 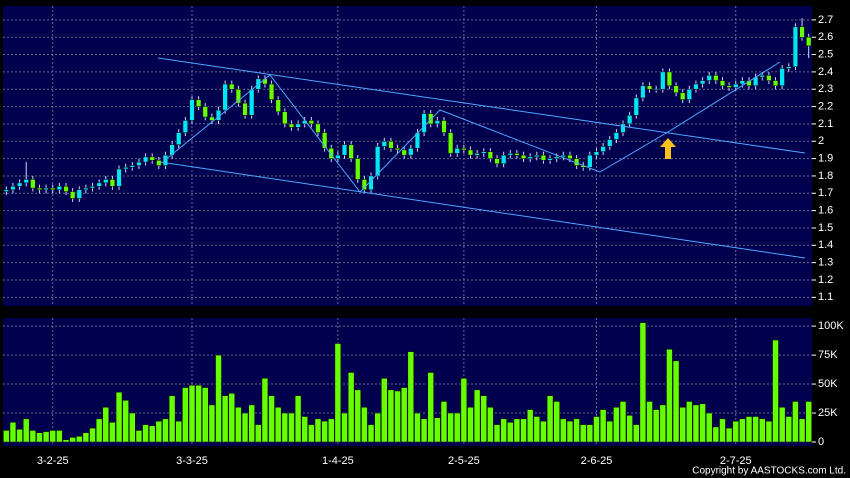 I want to click on y-tick-label: 1.4, so click(x=825, y=245).